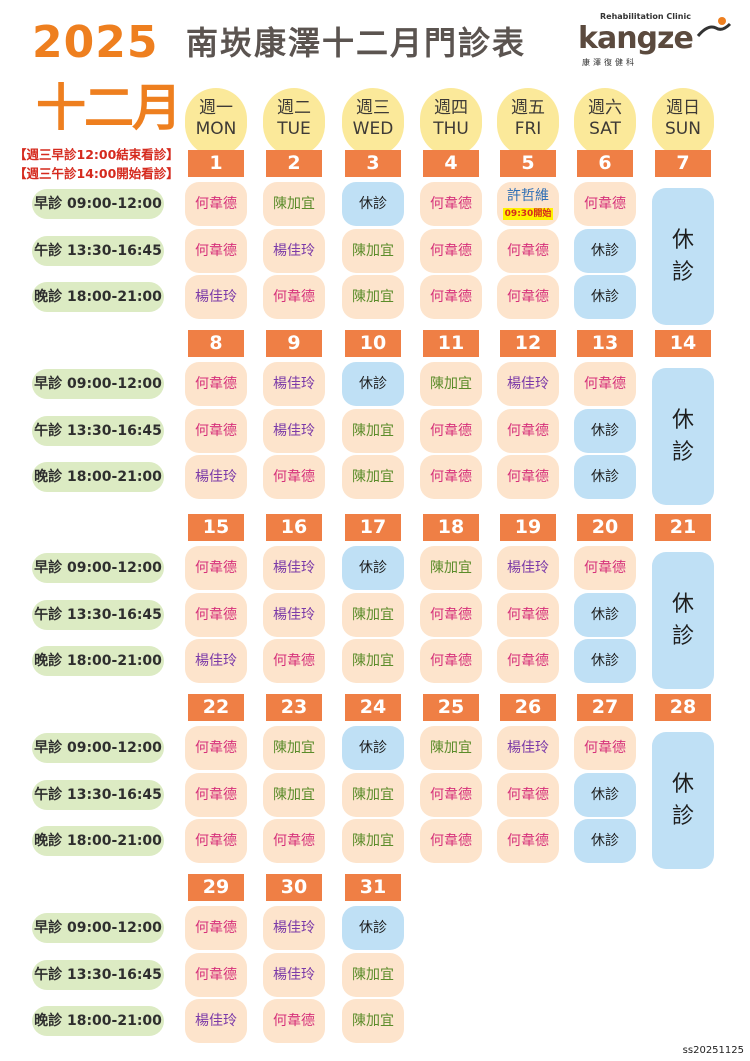 The width and height of the screenshot is (750, 1061). Describe the element at coordinates (683, 163) in the screenshot. I see `date-badge: 7` at that location.